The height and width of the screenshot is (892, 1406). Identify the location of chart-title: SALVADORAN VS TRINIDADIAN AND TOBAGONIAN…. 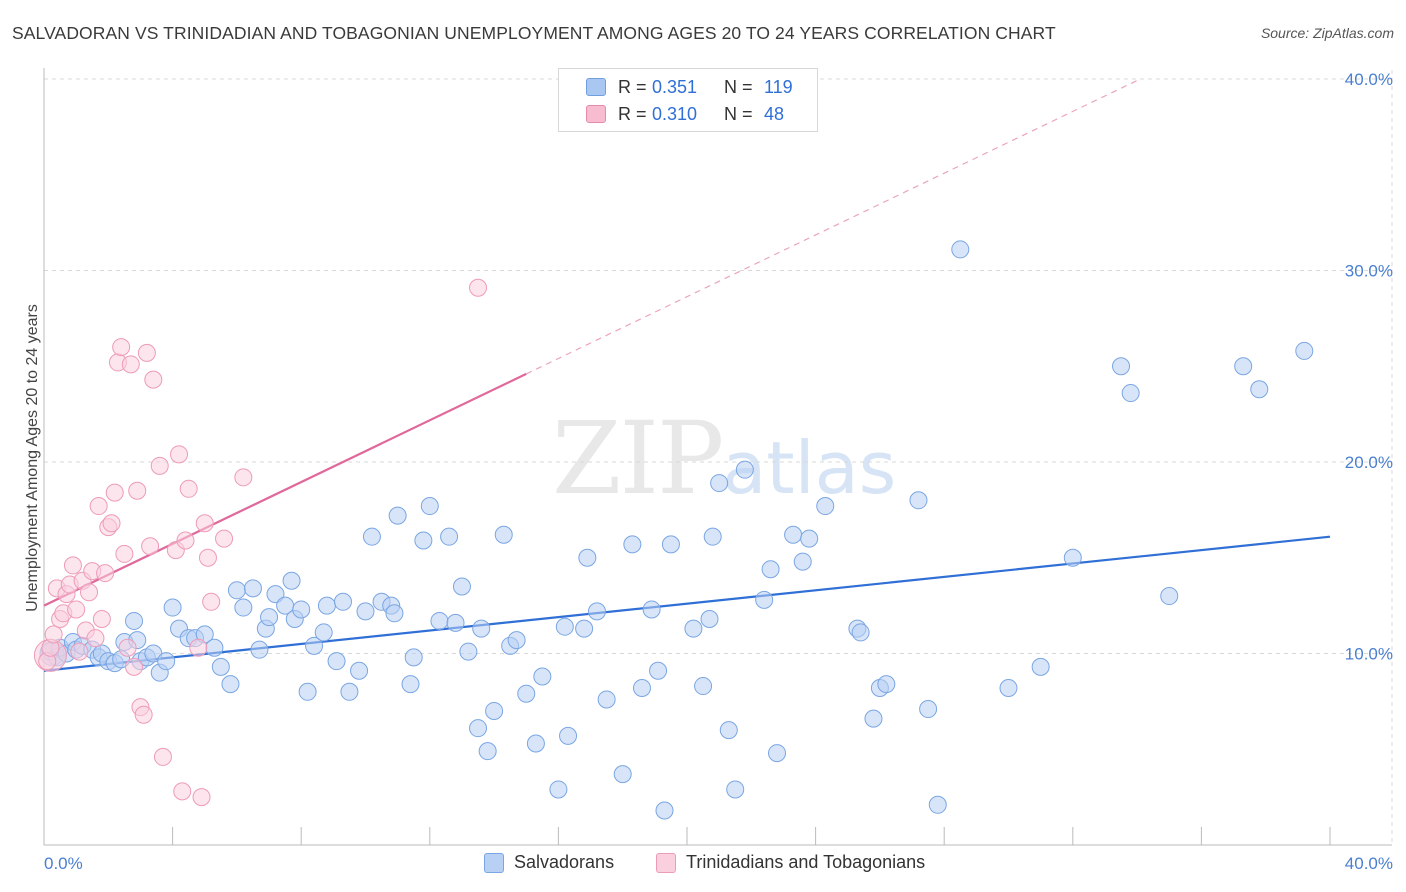
(534, 33).